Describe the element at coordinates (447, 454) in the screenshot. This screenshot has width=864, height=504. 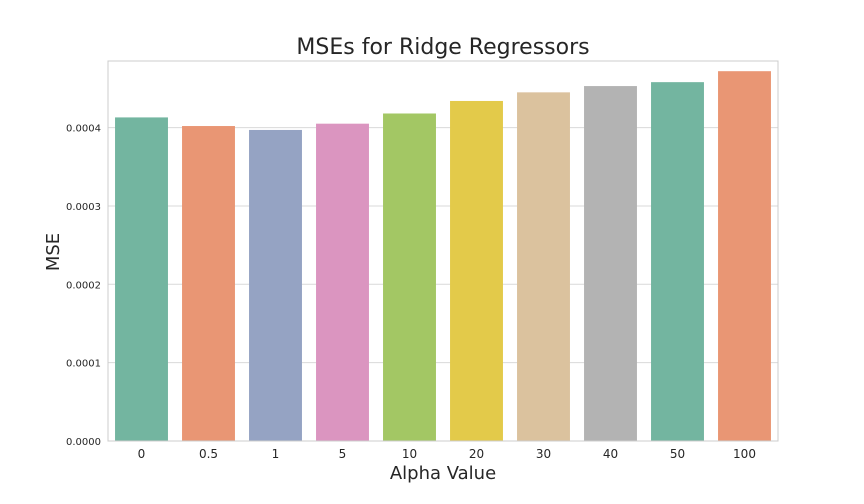
I see `x-tick-labels: 0 0.5 1 5 10 20 30 40 50 100` at that location.